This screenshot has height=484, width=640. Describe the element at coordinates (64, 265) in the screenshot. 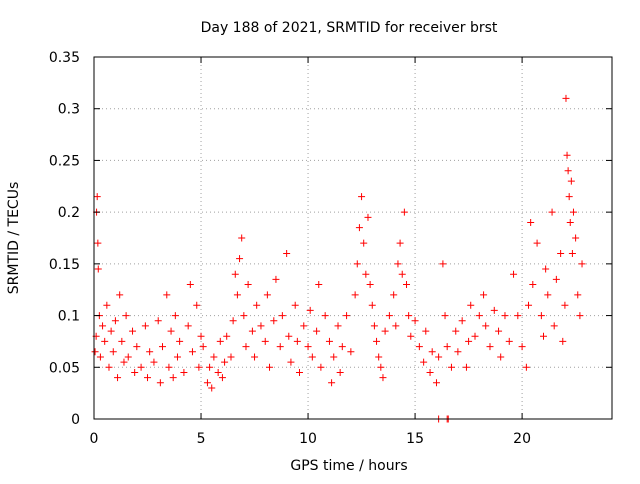

I see `y-tick-label: 0.15` at that location.